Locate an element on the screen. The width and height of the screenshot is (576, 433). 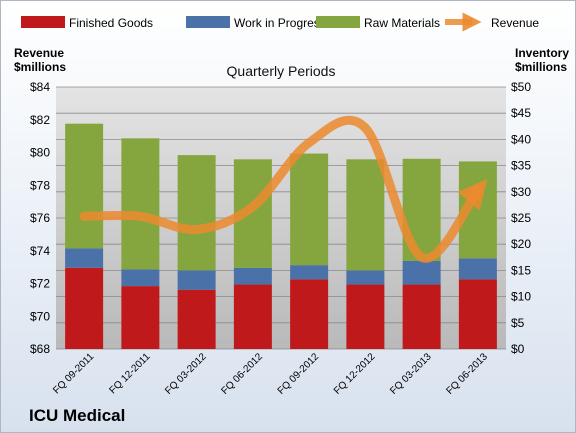
x-tick-label: FQ 12-2012 is located at coordinates (355, 374).